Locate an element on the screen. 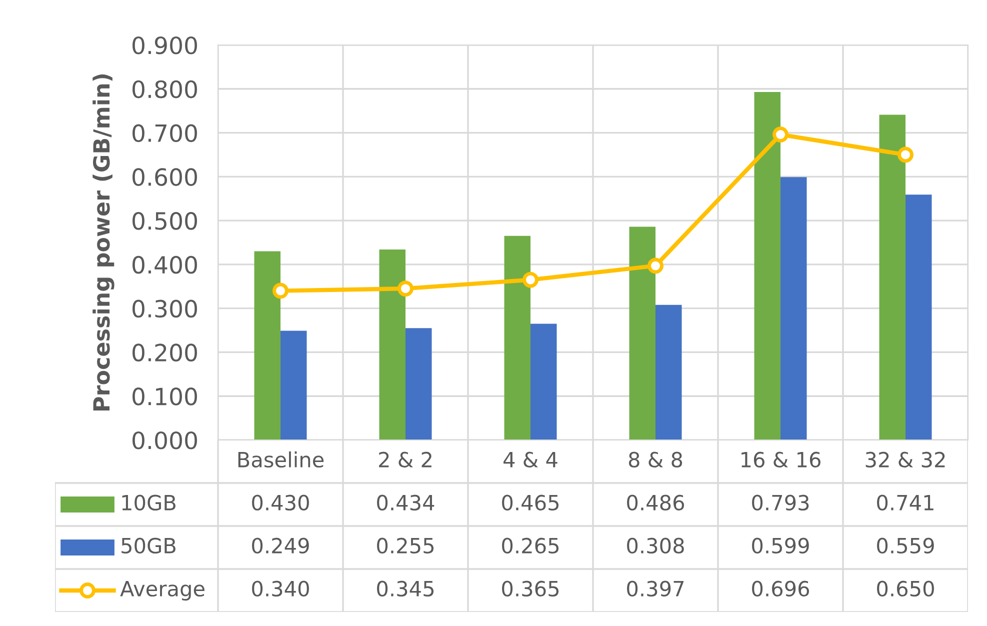 The height and width of the screenshot is (626, 987). data-label: 0.255 is located at coordinates (405, 546).